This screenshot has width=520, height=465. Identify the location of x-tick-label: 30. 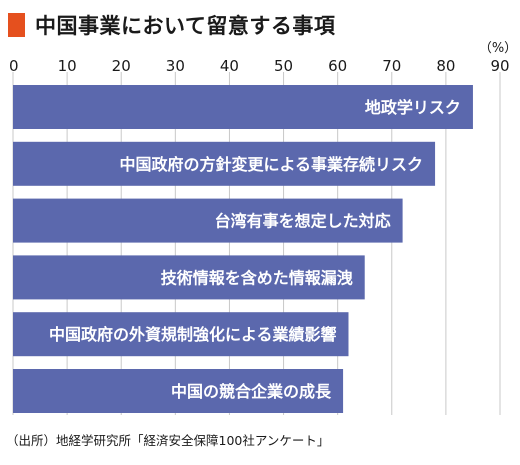
(175, 66).